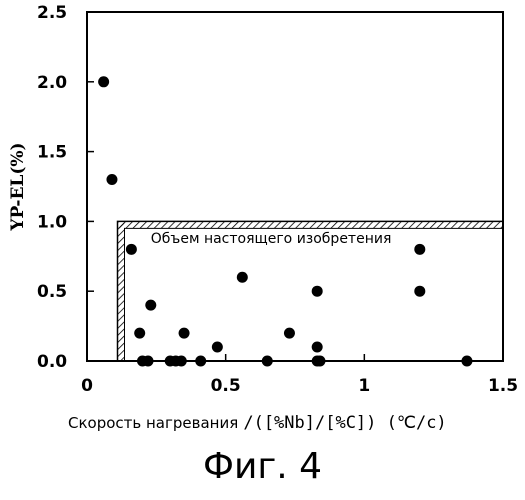 The height and width of the screenshot is (500, 525). What do you see at coordinates (226, 386) in the screenshot?
I see `x-tick-label: 0.5` at bounding box center [226, 386].